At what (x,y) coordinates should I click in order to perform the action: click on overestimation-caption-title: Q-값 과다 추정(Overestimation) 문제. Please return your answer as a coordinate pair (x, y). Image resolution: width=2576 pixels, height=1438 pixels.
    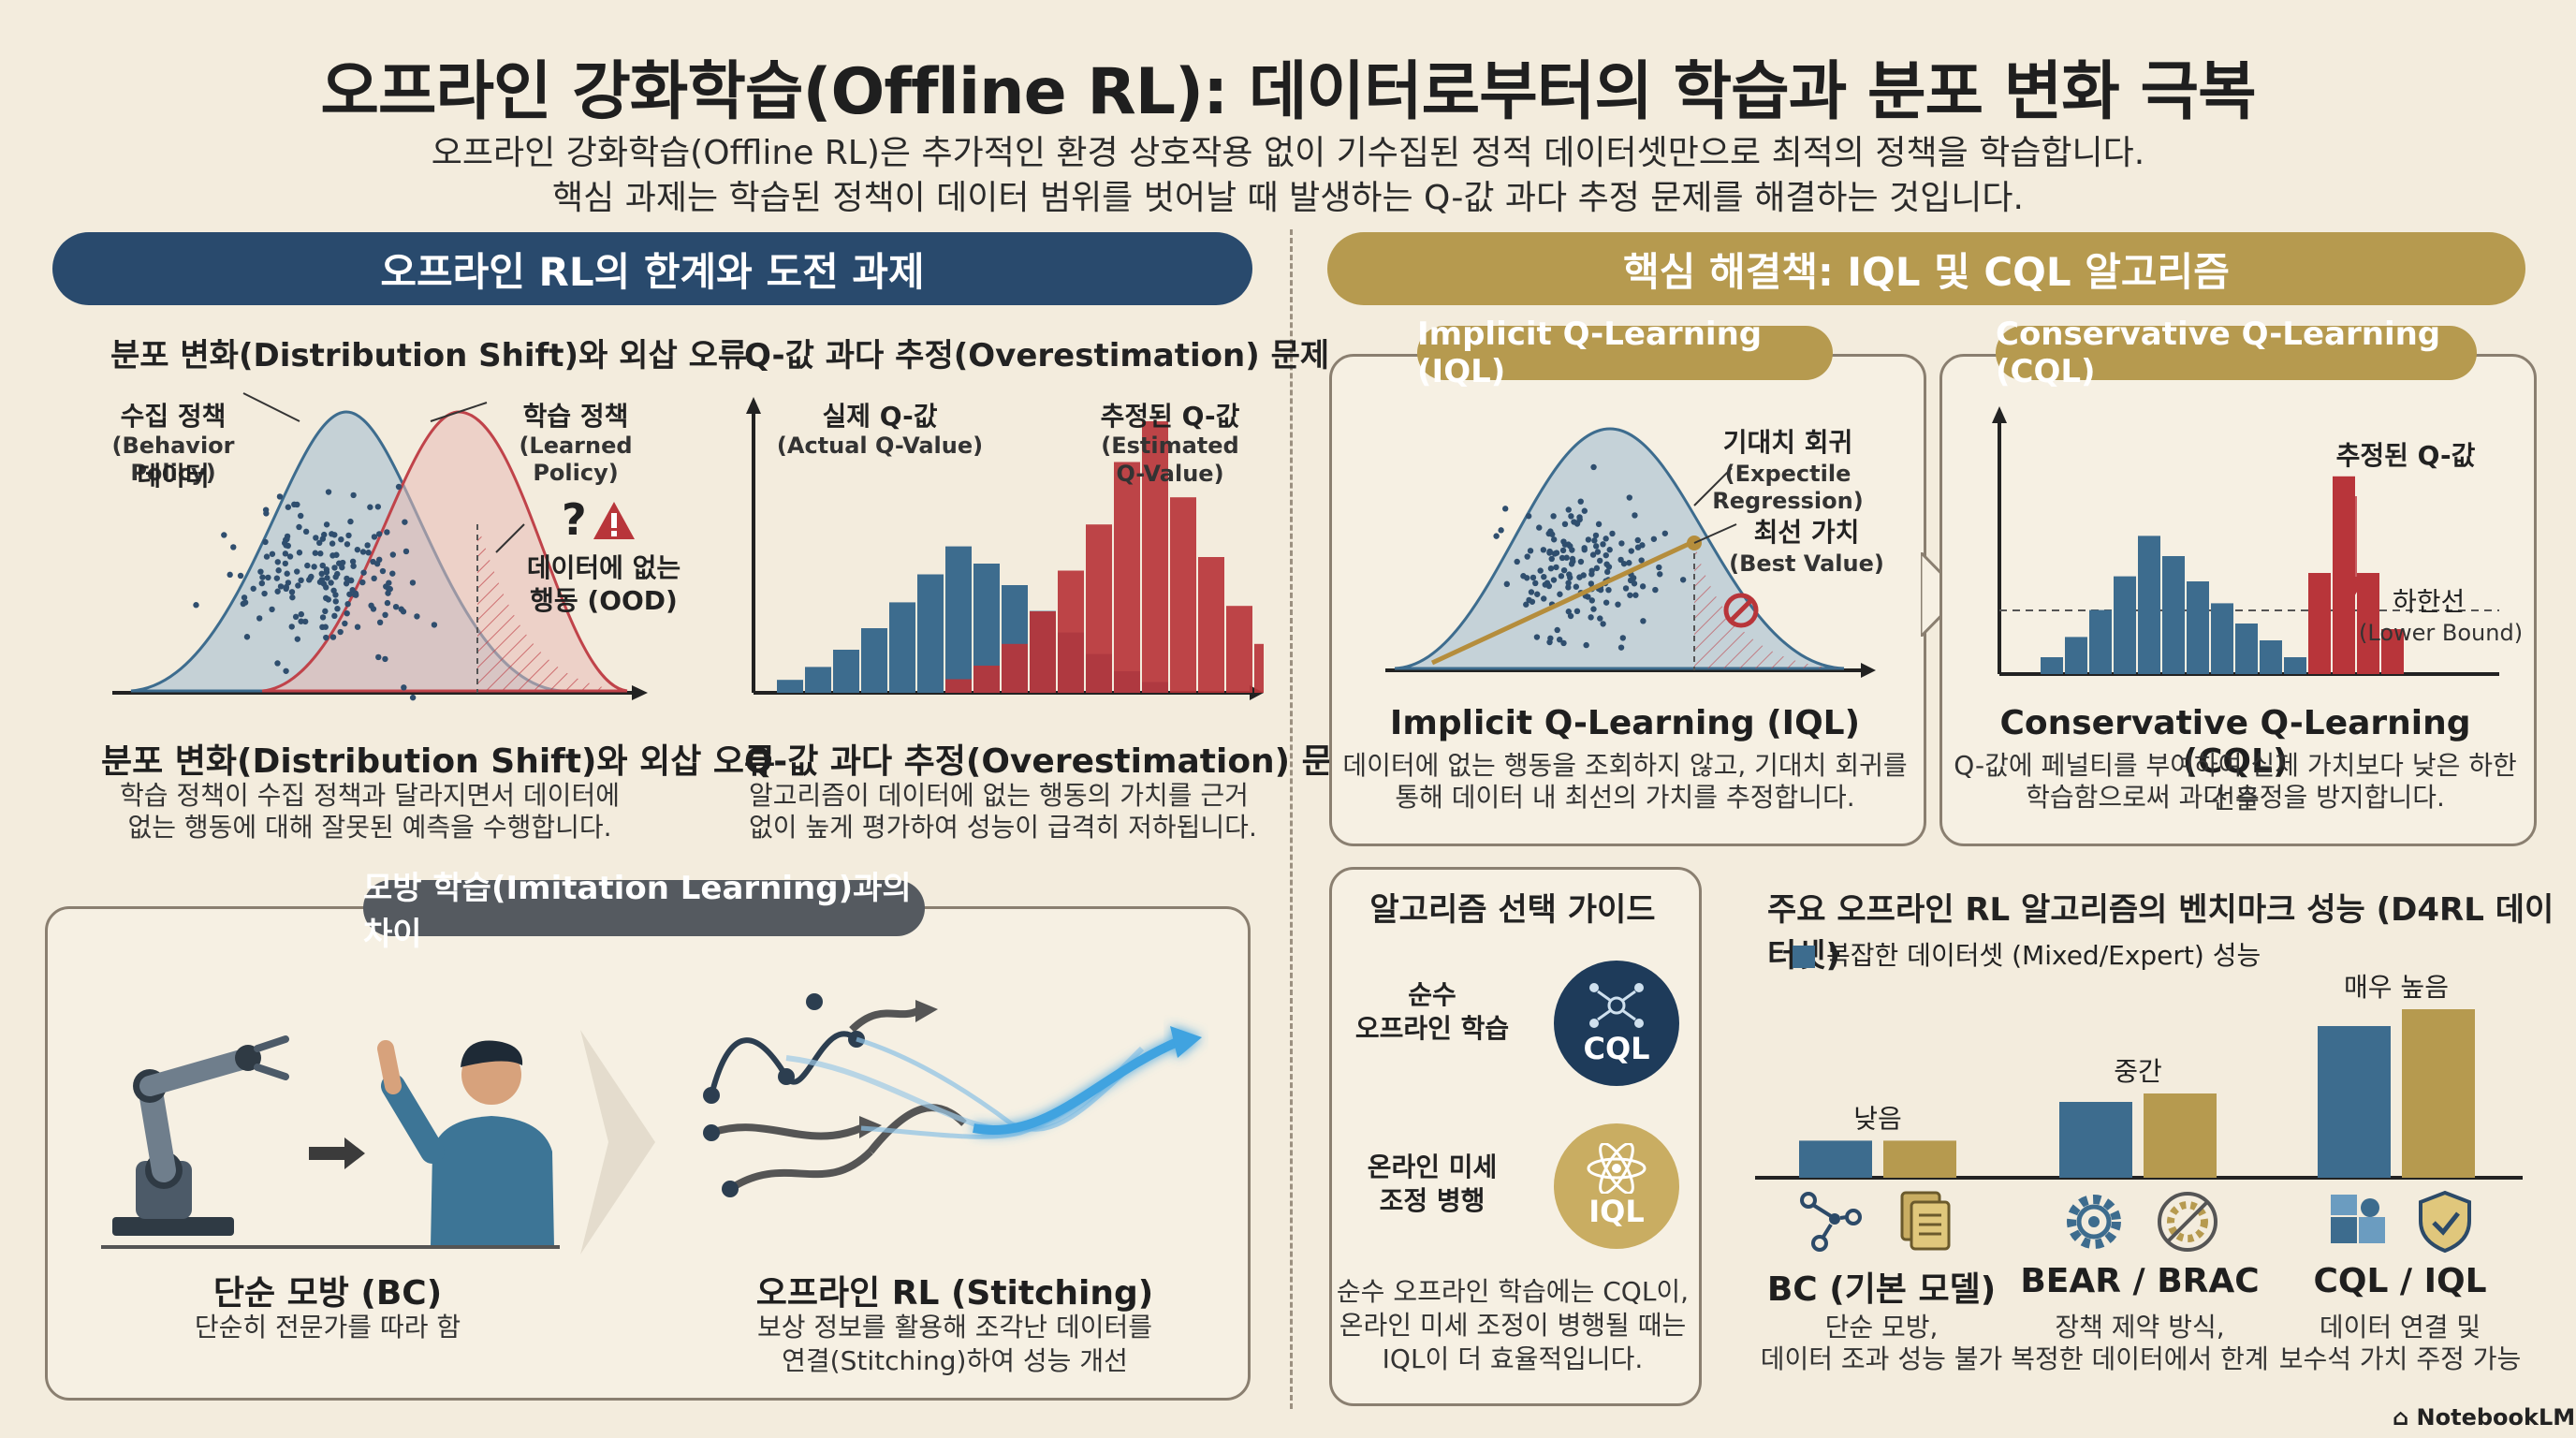
    Looking at the image, I should click on (1054, 761).